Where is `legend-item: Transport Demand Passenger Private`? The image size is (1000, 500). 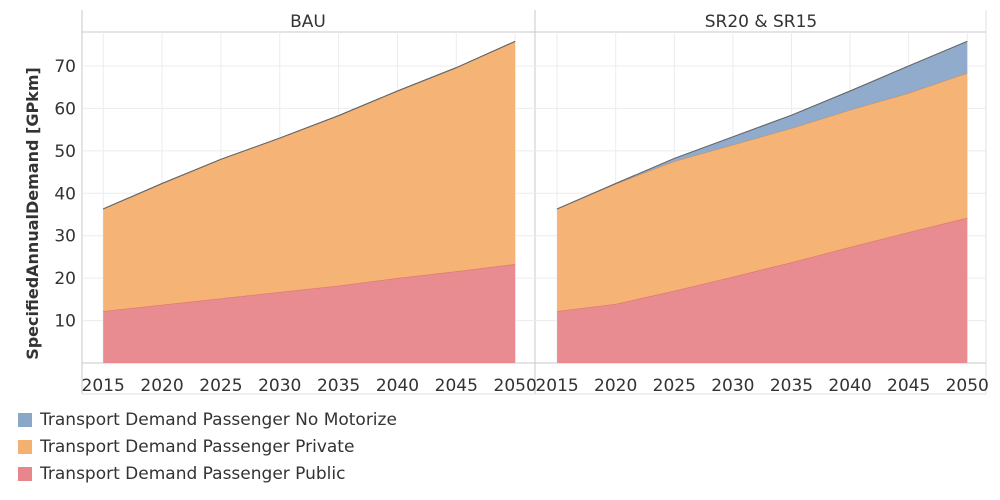 legend-item: Transport Demand Passenger Private is located at coordinates (207, 446).